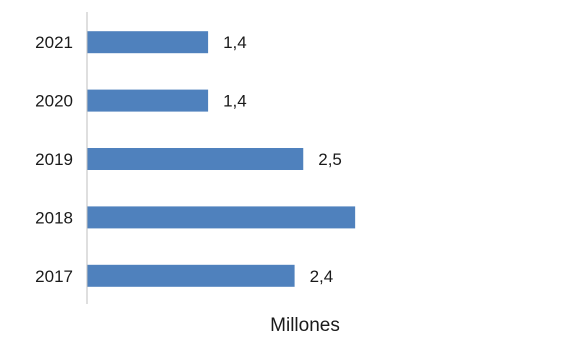 The height and width of the screenshot is (341, 563). What do you see at coordinates (148, 100) in the screenshot?
I see `bar-2020` at bounding box center [148, 100].